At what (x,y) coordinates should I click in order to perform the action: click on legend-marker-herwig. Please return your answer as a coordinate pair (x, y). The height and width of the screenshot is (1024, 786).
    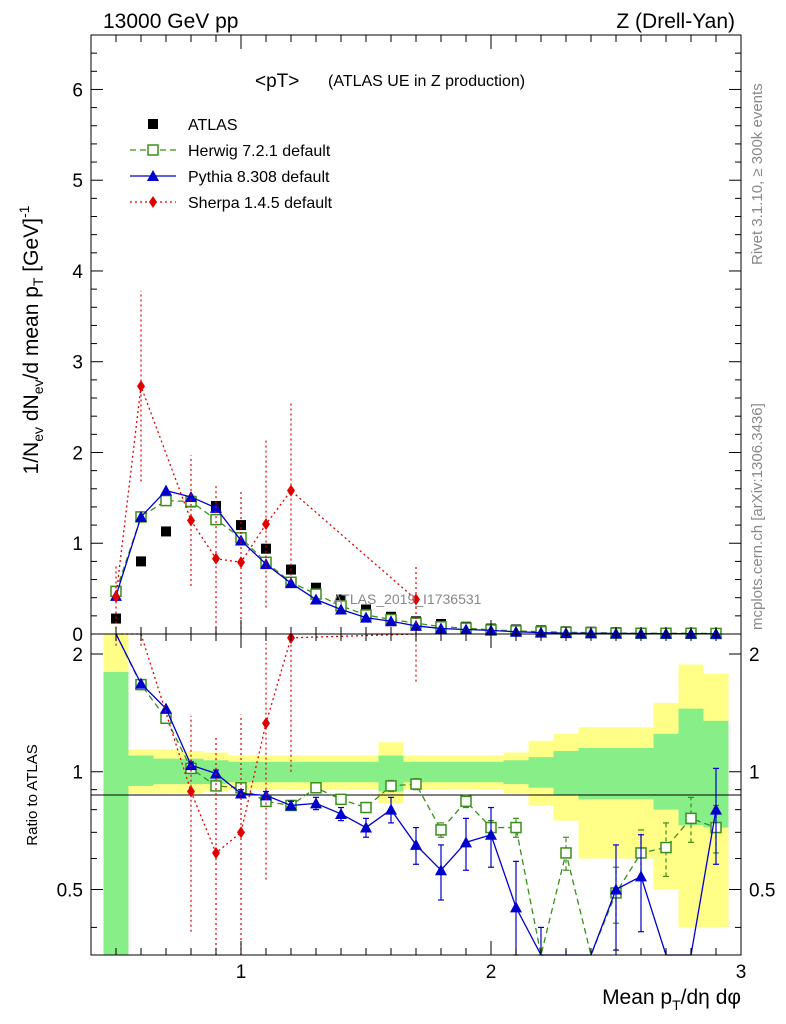
    Looking at the image, I should click on (153, 150).